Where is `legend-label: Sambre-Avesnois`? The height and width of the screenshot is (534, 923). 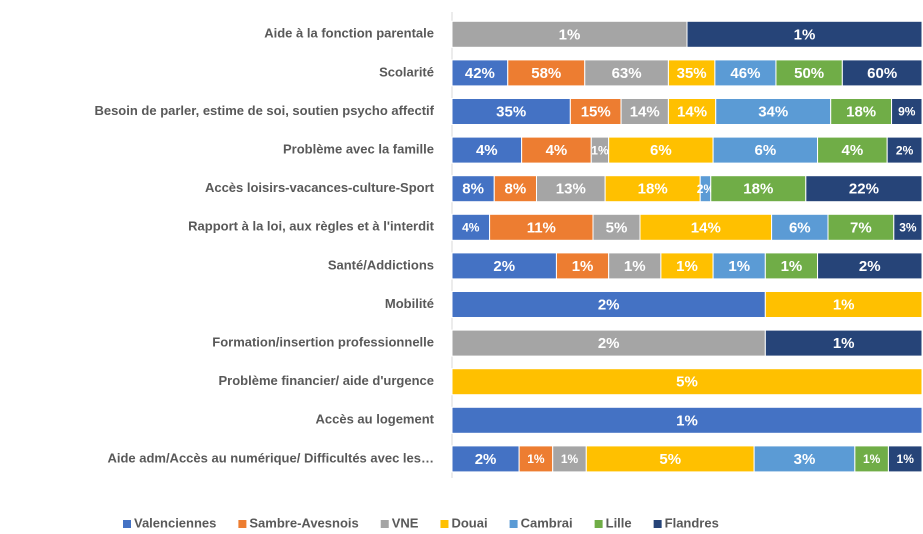
legend-label: Sambre-Avesnois is located at coordinates (303, 522).